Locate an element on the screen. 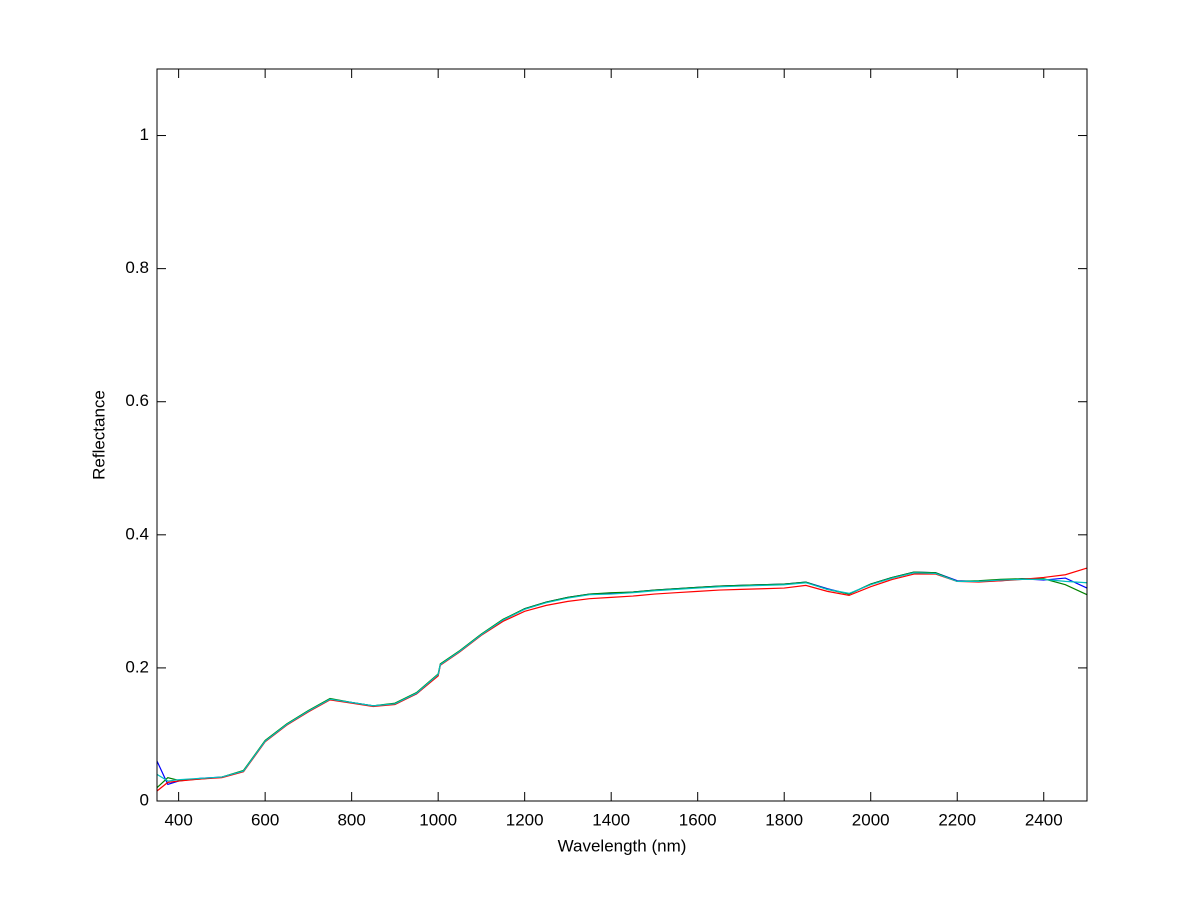  x-tick-label: 2000 is located at coordinates (871, 819).